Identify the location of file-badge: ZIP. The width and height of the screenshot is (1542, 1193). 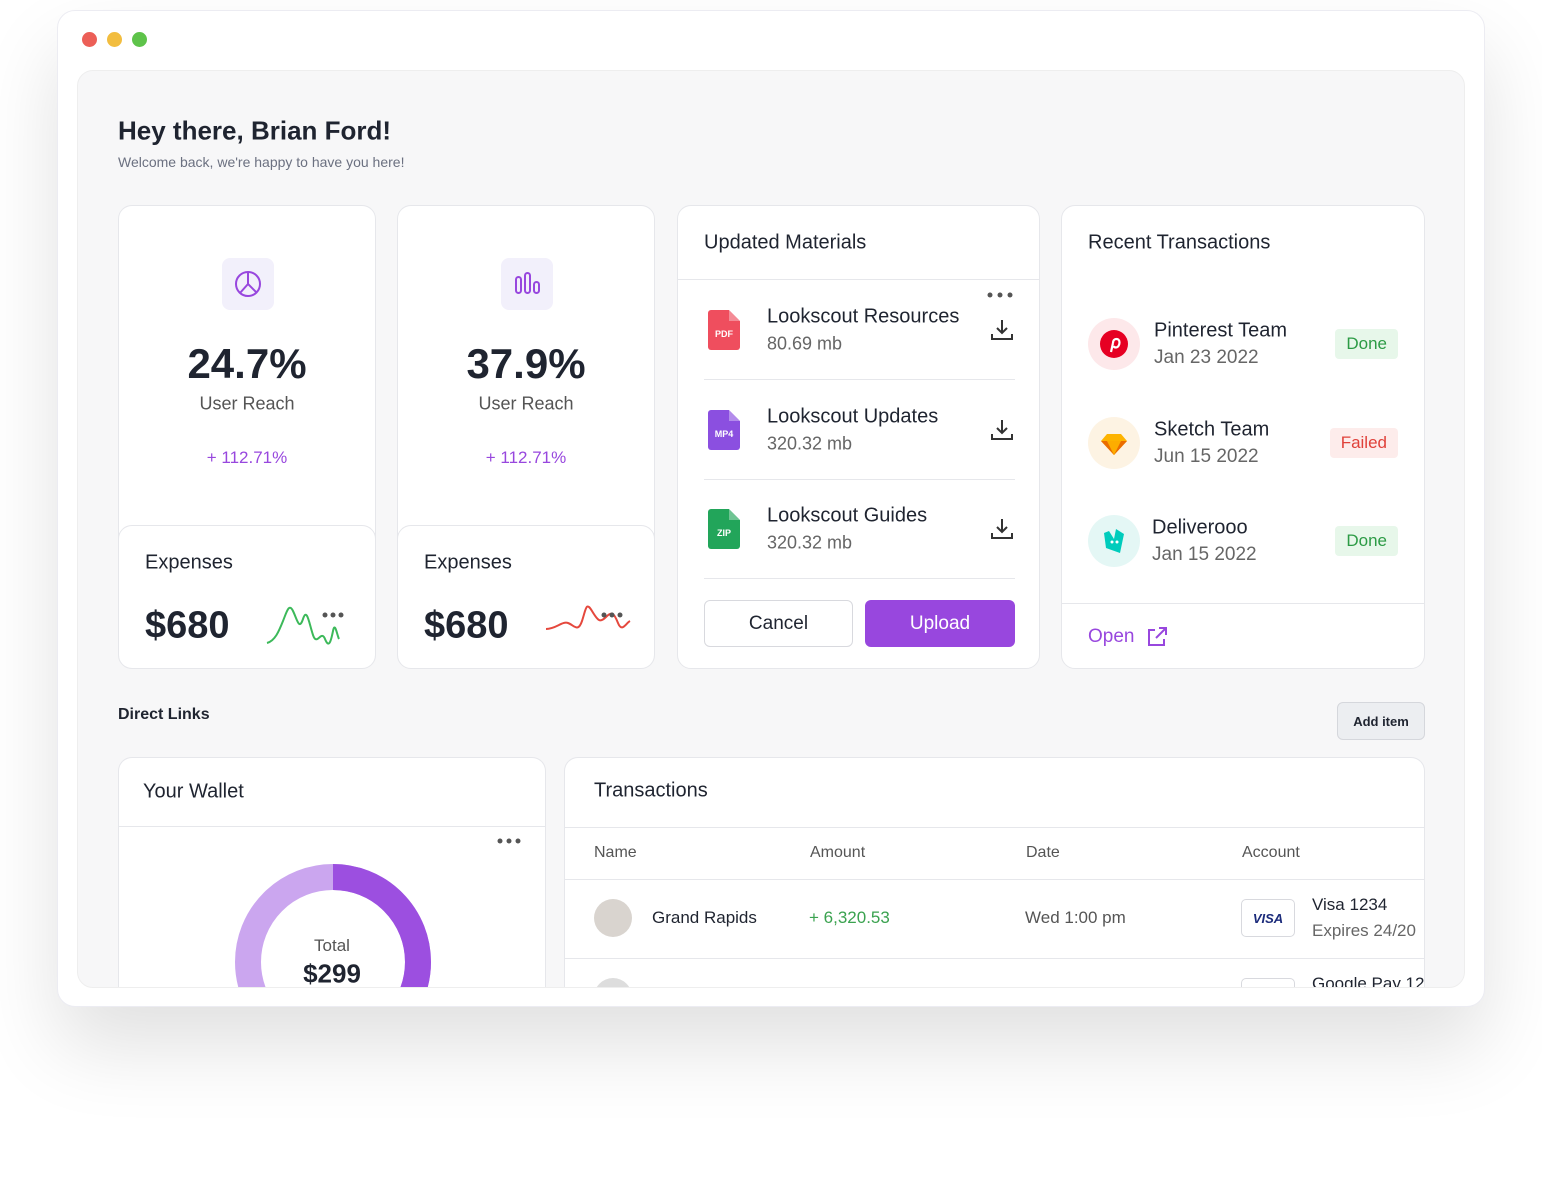
(723, 533).